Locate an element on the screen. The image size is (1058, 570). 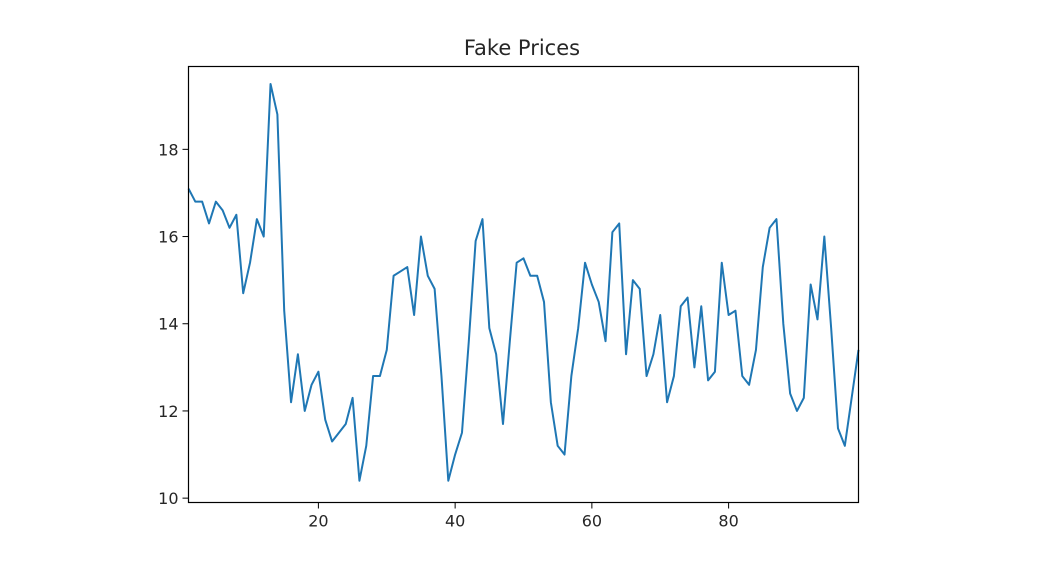
chart-title: Fake Prices is located at coordinates (522, 48).